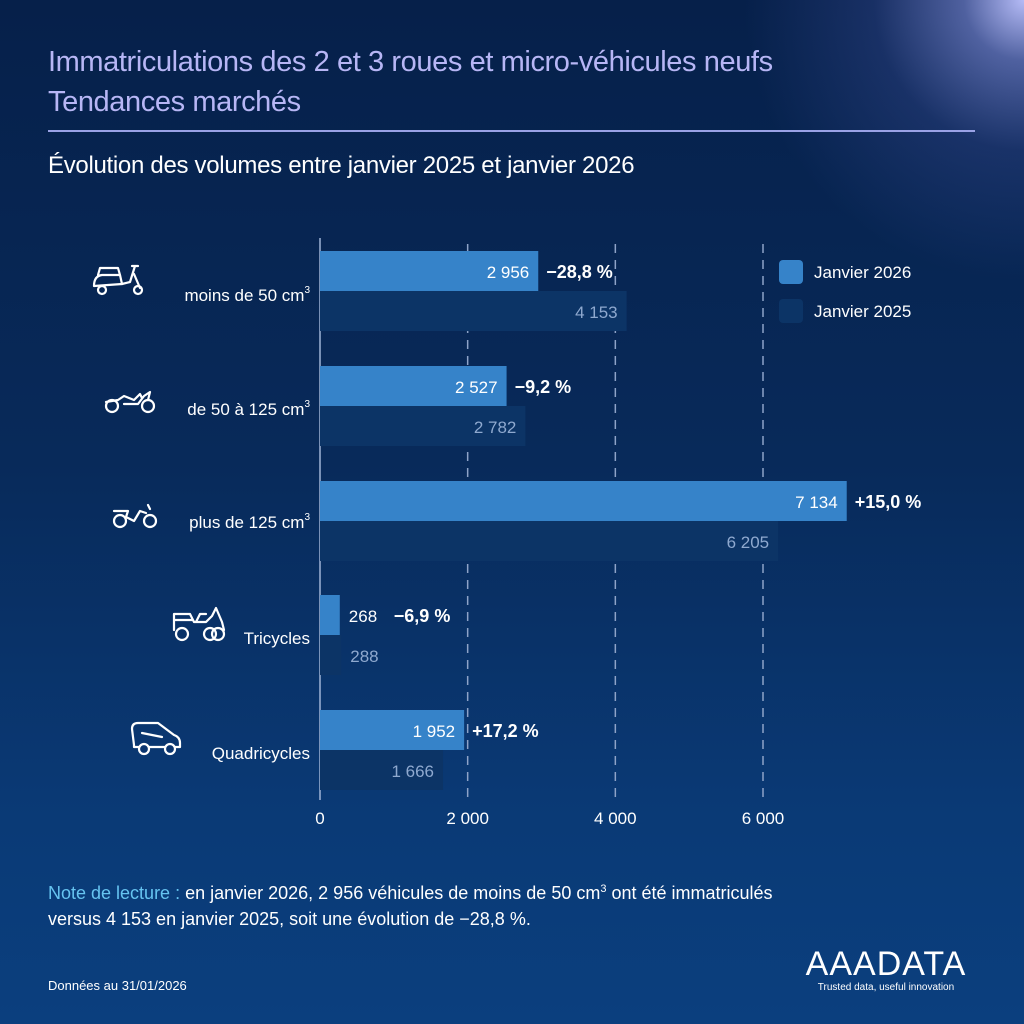 The image size is (1024, 1024). I want to click on category-label-text: de 50 à 125 cm, so click(245, 409).